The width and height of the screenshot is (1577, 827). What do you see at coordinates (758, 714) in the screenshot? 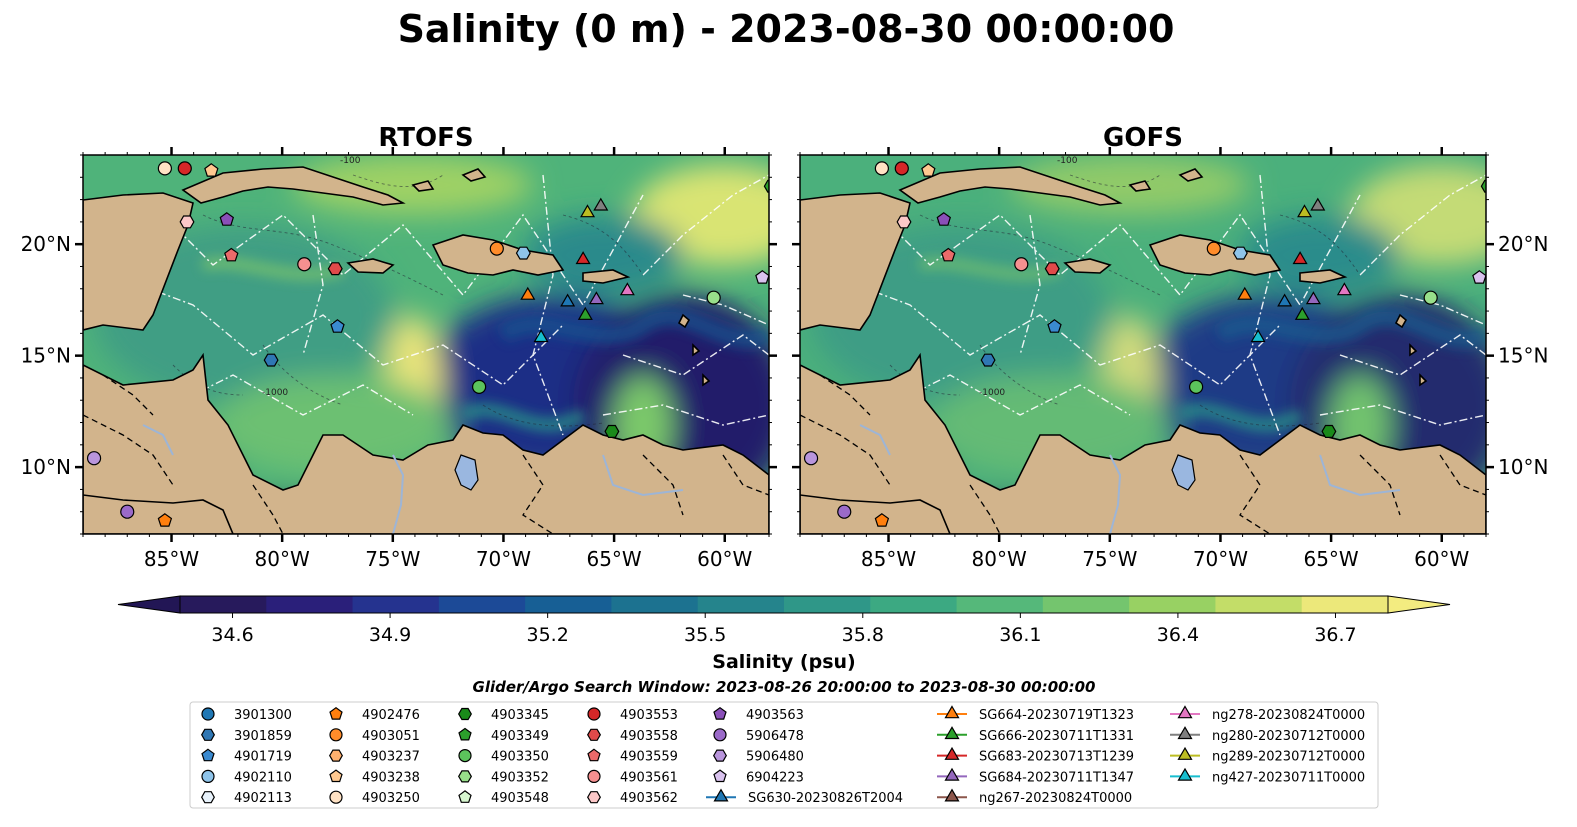
I see `legend-item: 4903563` at bounding box center [758, 714].